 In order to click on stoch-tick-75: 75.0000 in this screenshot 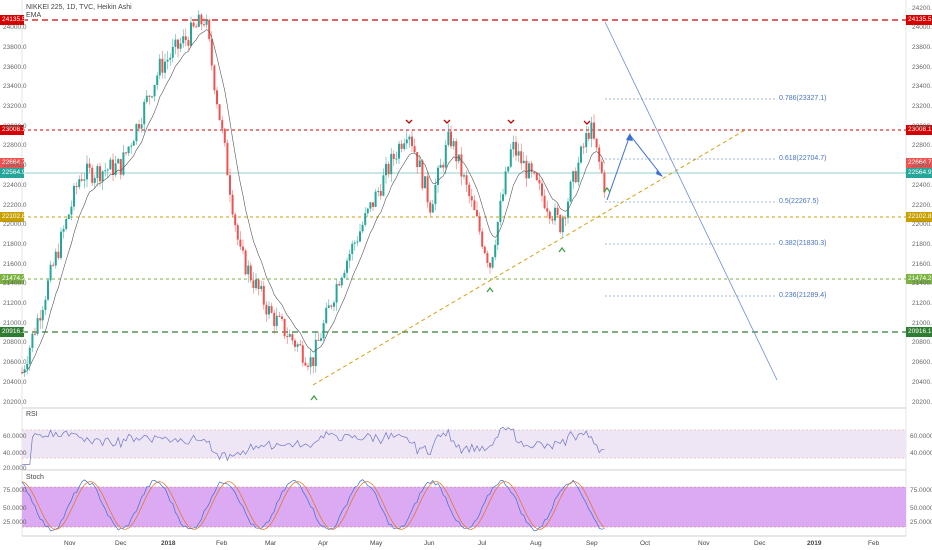, I will do `click(921, 490)`.